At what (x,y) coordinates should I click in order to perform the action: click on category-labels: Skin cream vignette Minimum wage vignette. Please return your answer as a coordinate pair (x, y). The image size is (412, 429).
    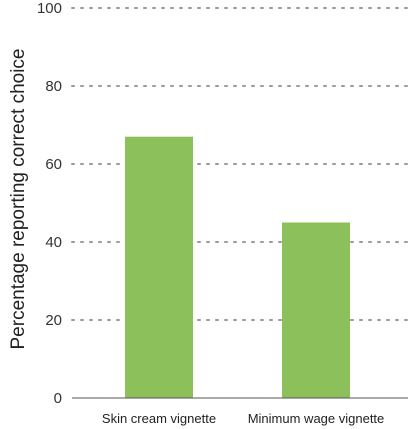
    Looking at the image, I should click on (243, 418).